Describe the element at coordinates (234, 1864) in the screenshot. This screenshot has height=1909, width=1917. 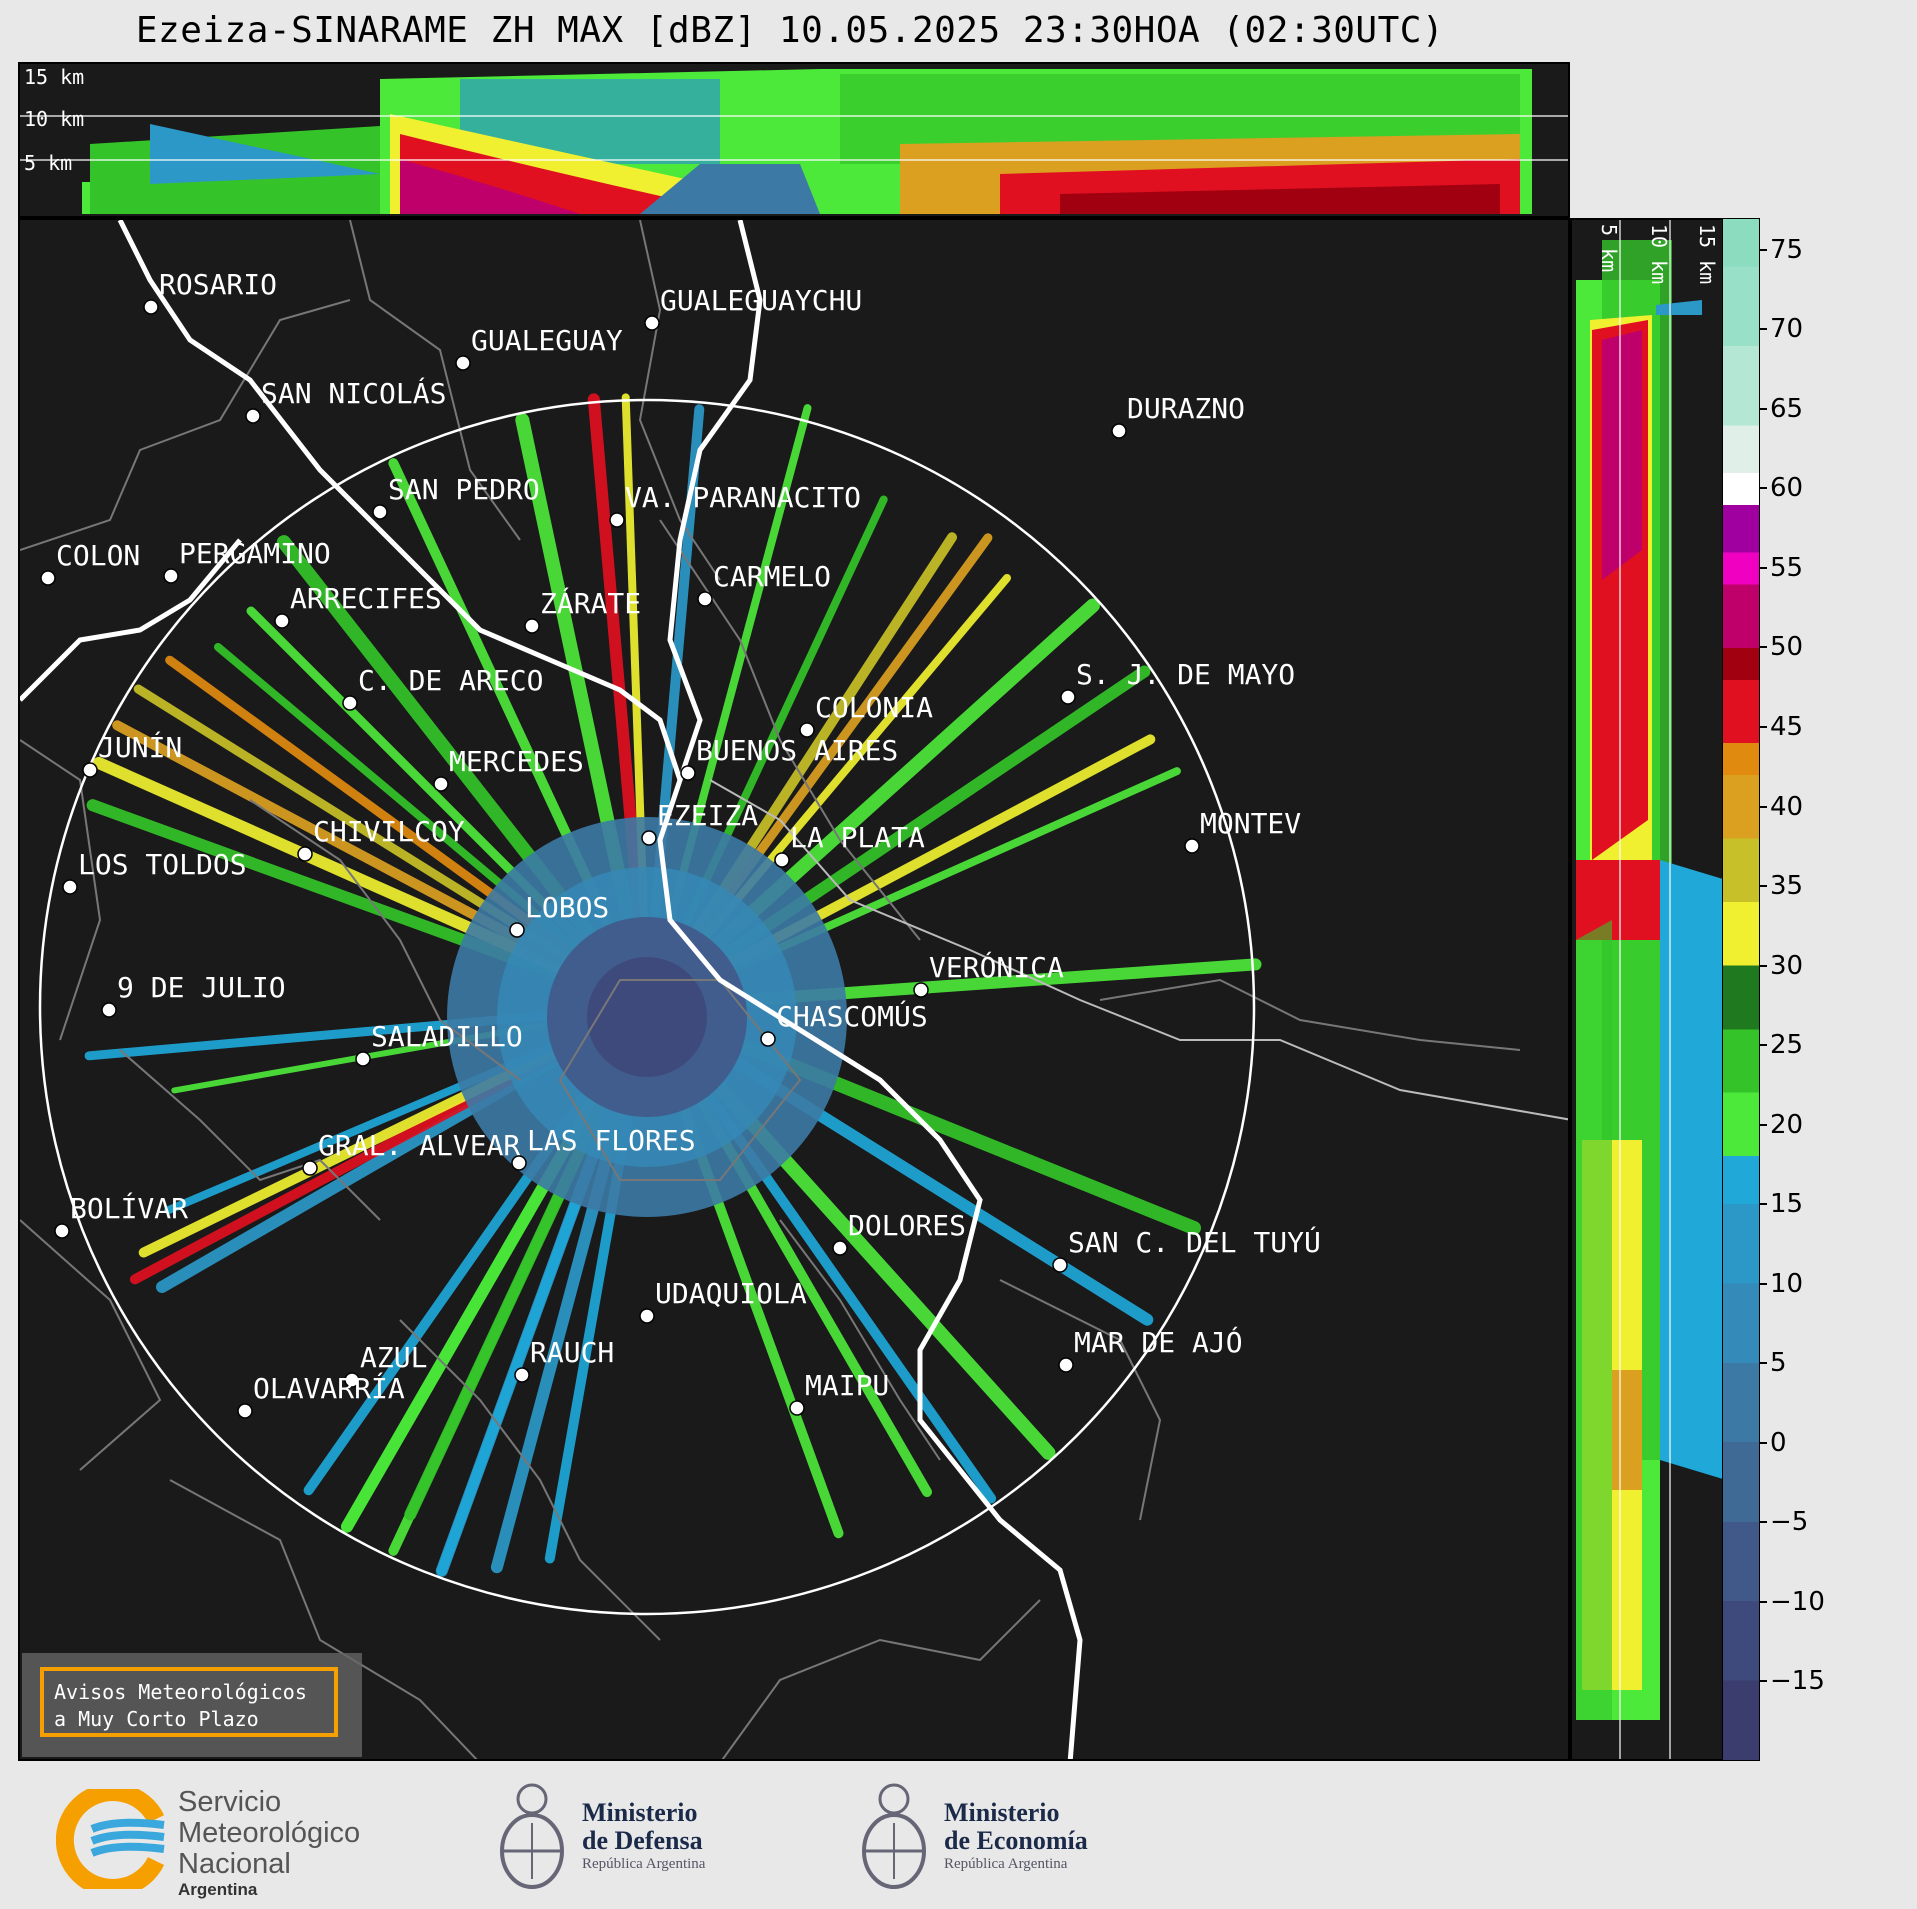
I see `smn-line3: Nacional` at that location.